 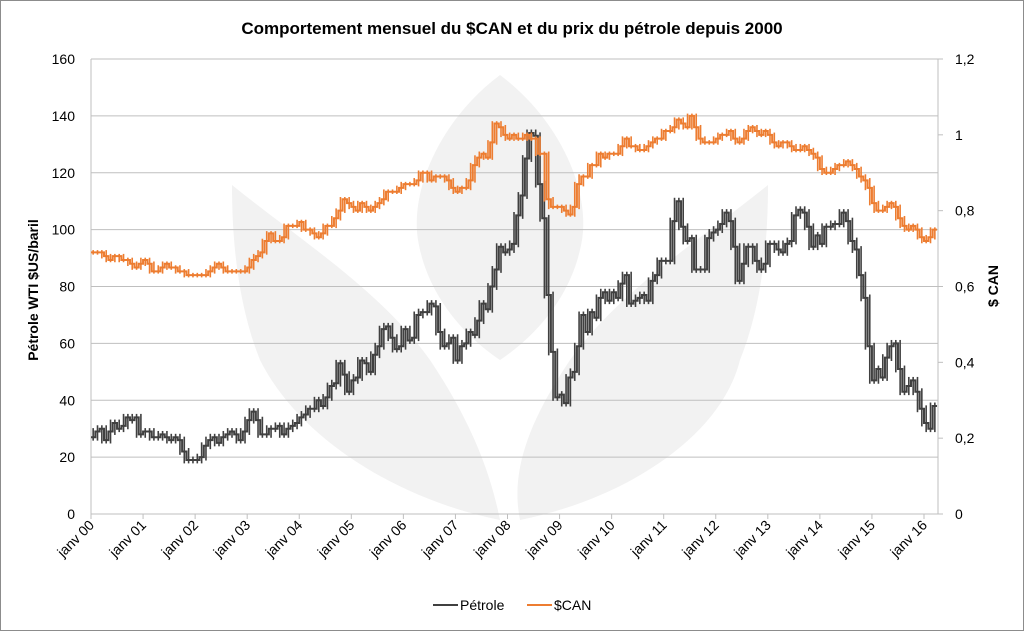 I want to click on x-tick-label: janv 12, so click(x=700, y=539).